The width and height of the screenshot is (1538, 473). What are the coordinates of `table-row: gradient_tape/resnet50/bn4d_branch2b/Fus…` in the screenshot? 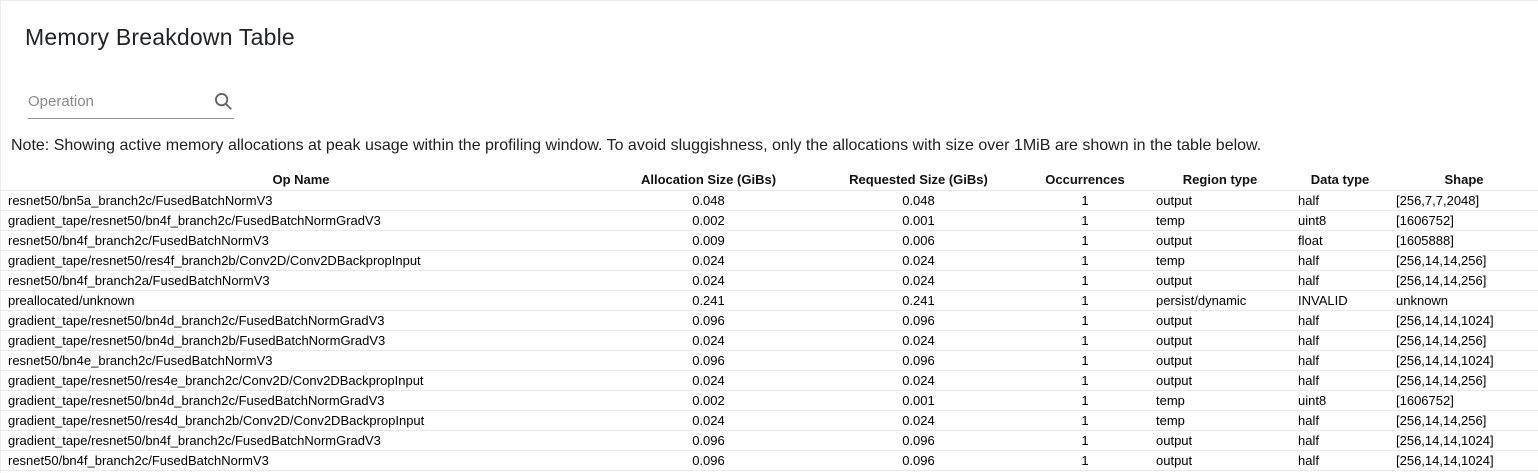 It's located at (769, 339).